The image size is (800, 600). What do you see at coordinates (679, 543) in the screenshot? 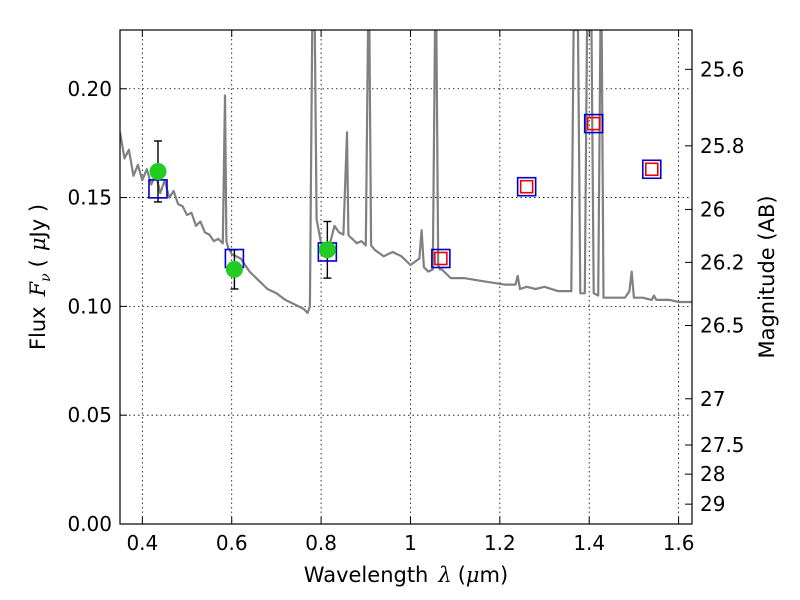
I see `x-tick-label: 1.6` at bounding box center [679, 543].